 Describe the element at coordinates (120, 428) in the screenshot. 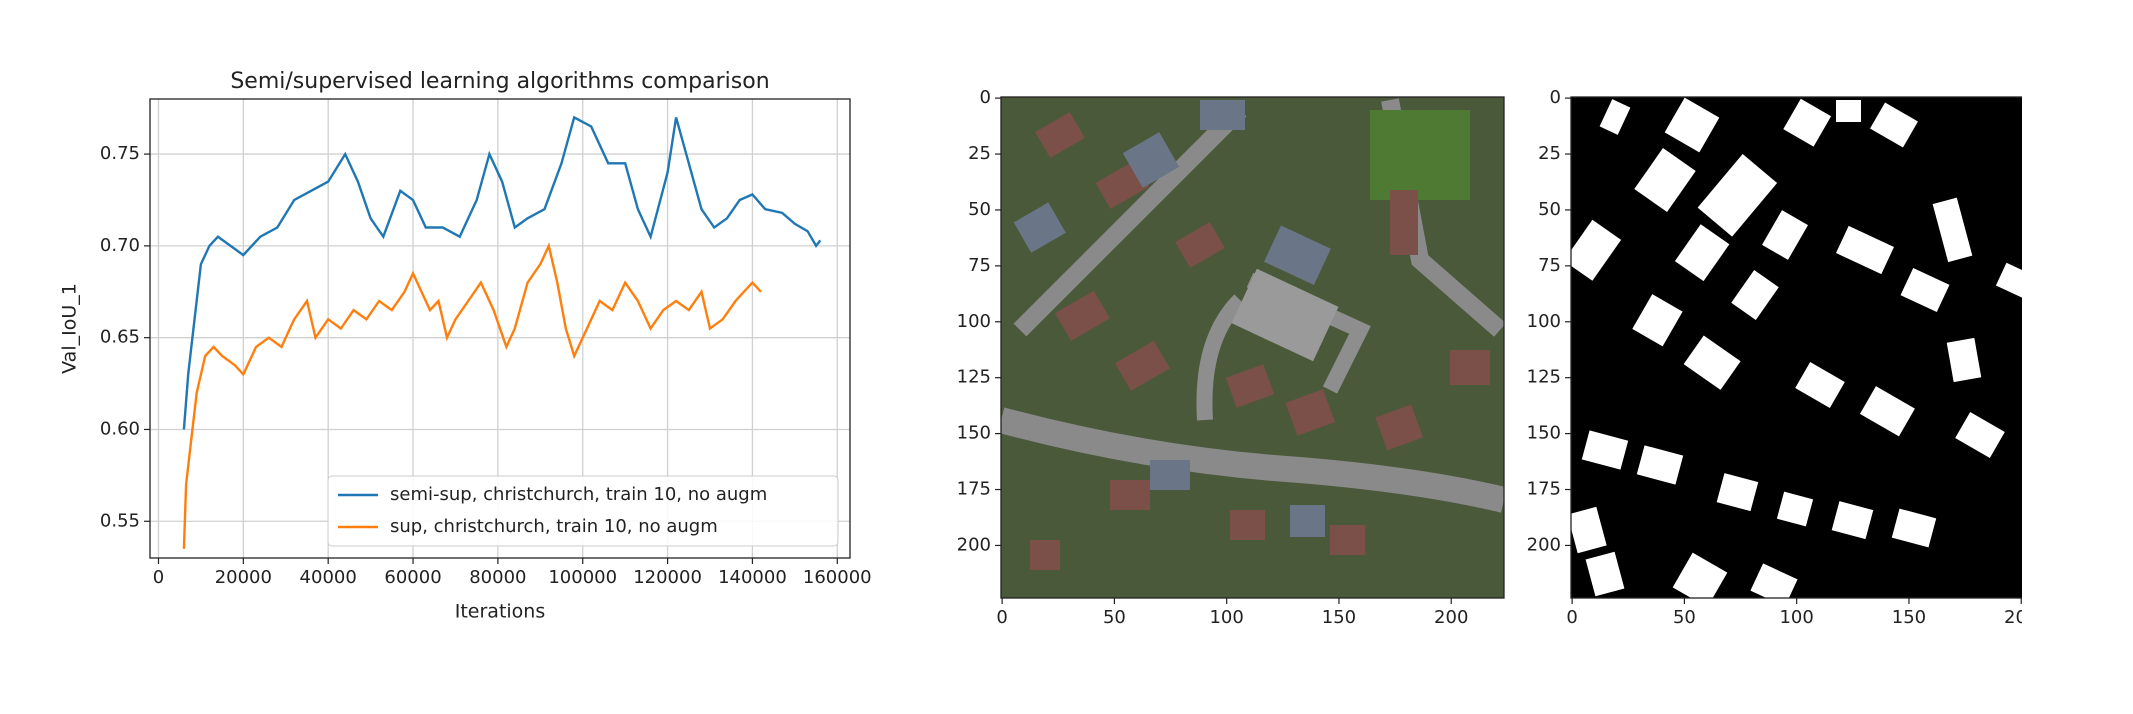

I see `y-tick-label: 0.60` at that location.